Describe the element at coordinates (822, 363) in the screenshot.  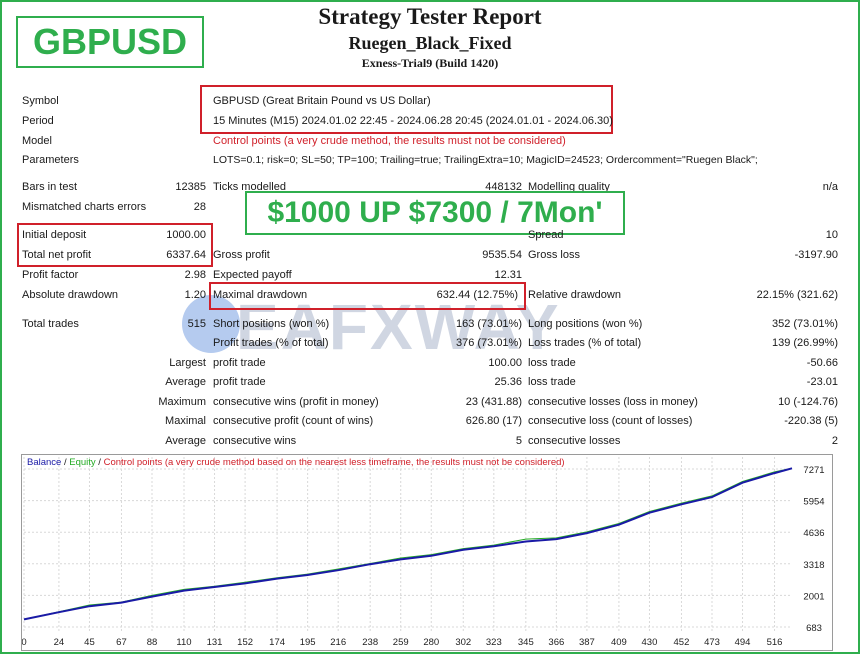
I see `largest-lt-value: -50.66` at that location.